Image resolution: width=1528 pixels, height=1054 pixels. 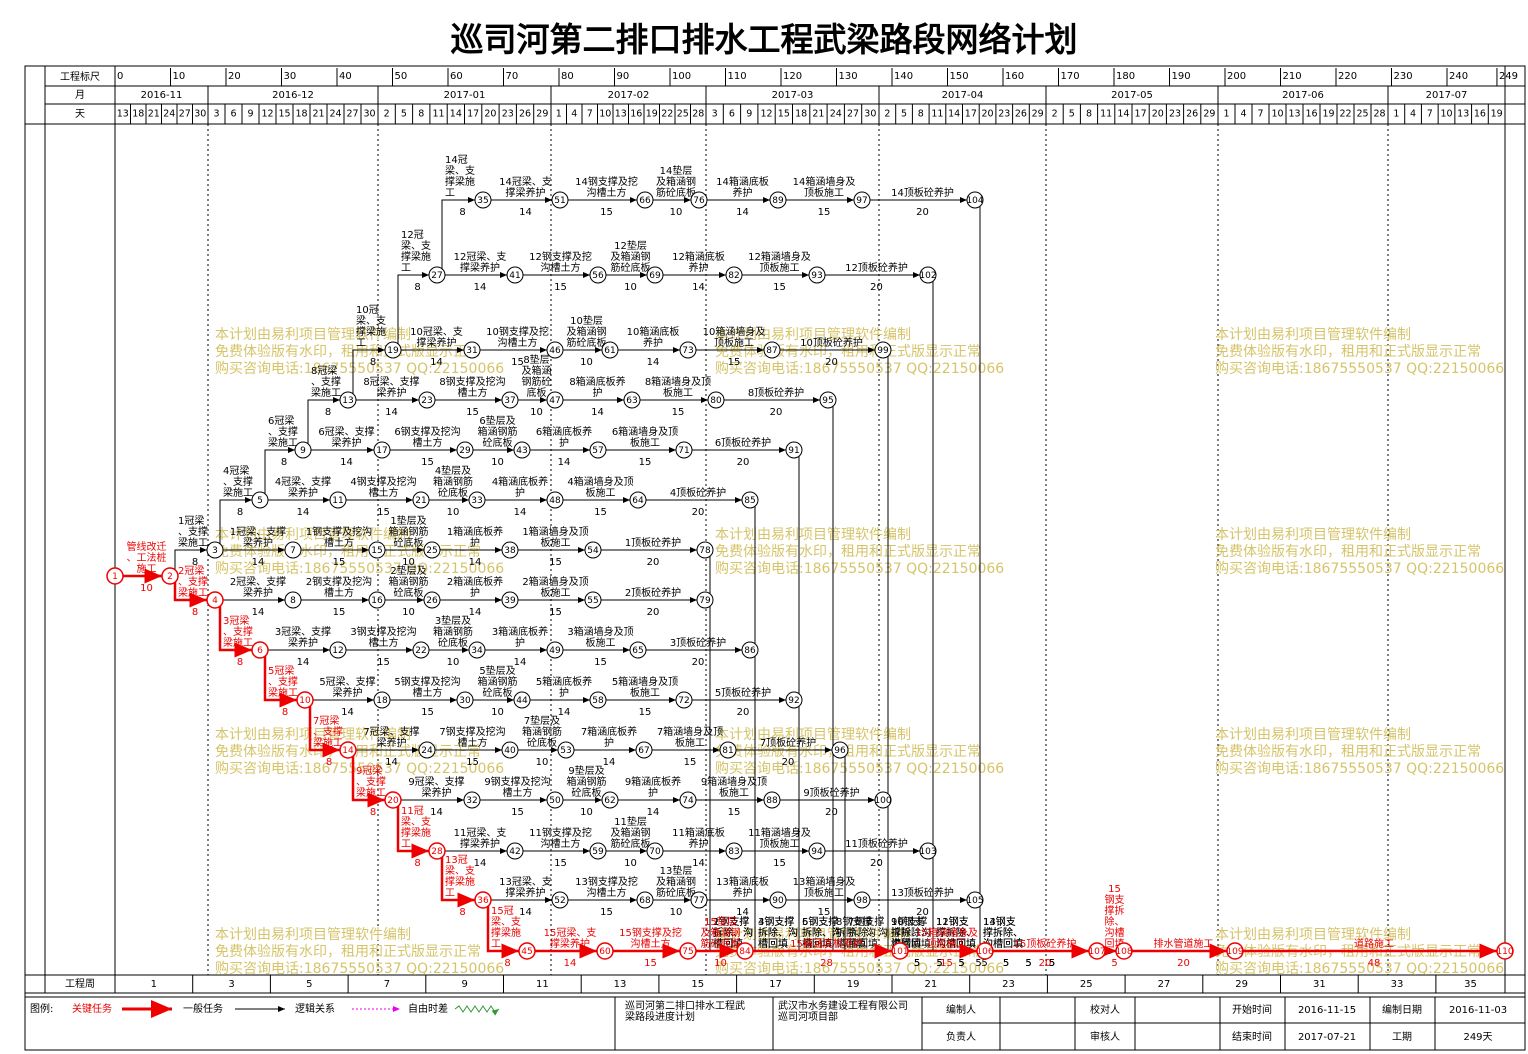 I want to click on week-label: 25, so click(x=1086, y=984).